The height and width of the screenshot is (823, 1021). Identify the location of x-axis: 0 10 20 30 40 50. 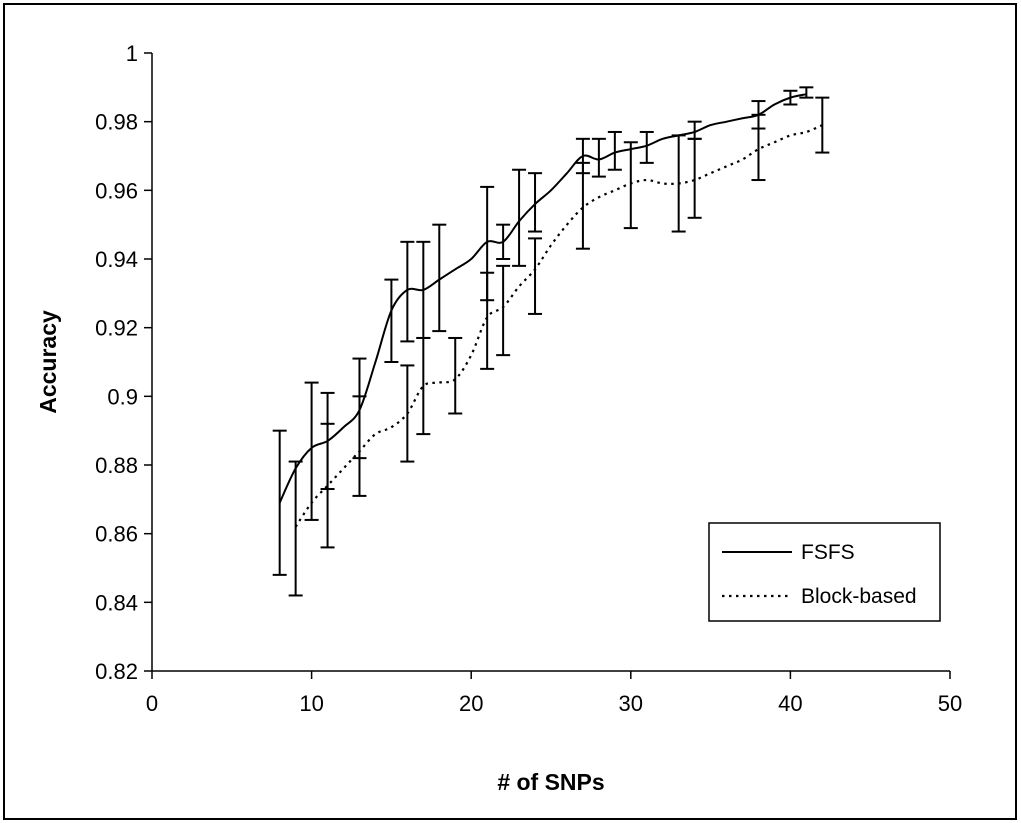
(554, 693).